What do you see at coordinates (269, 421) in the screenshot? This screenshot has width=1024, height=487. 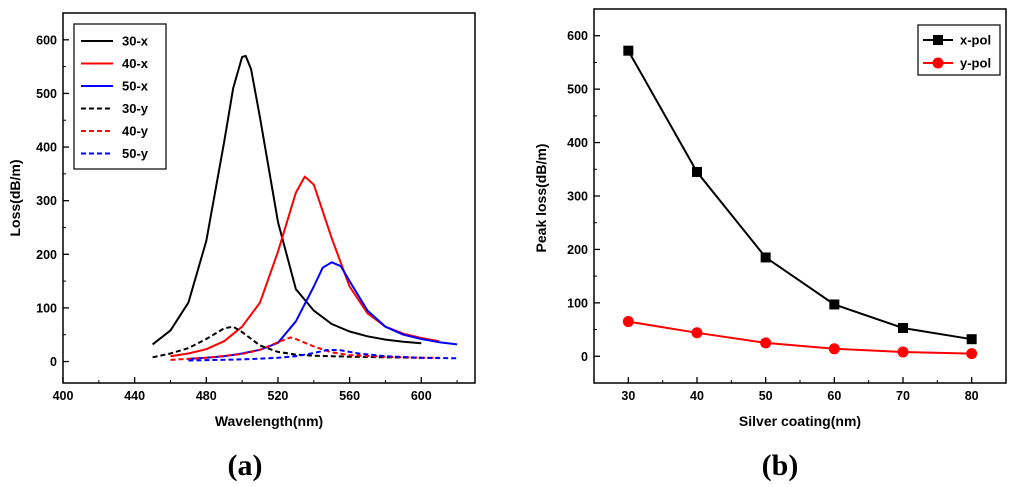 I see `x-axis-label-a: Wavelength(nm)` at bounding box center [269, 421].